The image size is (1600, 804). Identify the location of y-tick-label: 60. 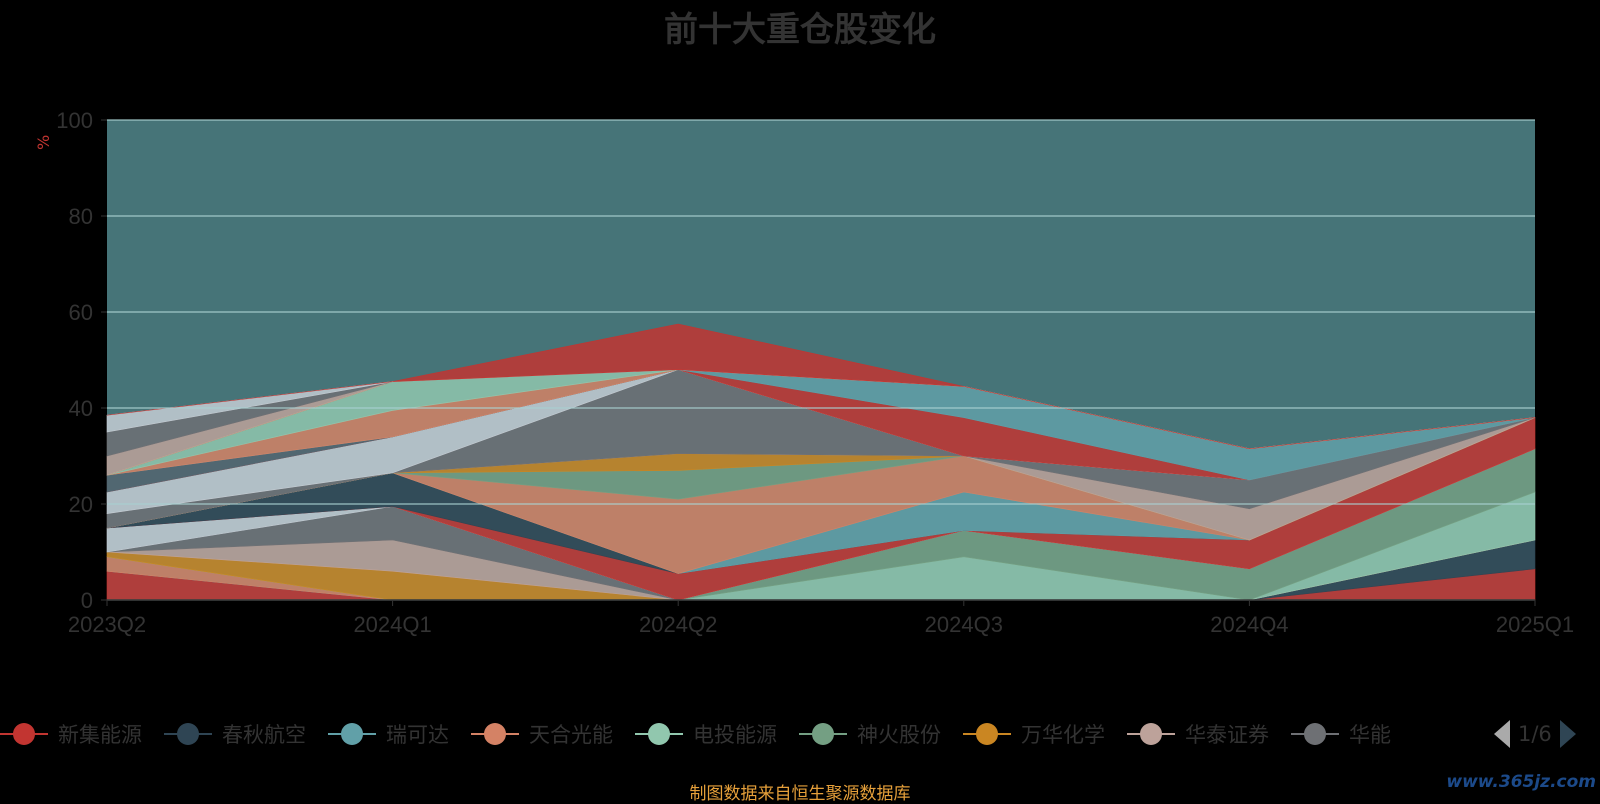
(81, 312).